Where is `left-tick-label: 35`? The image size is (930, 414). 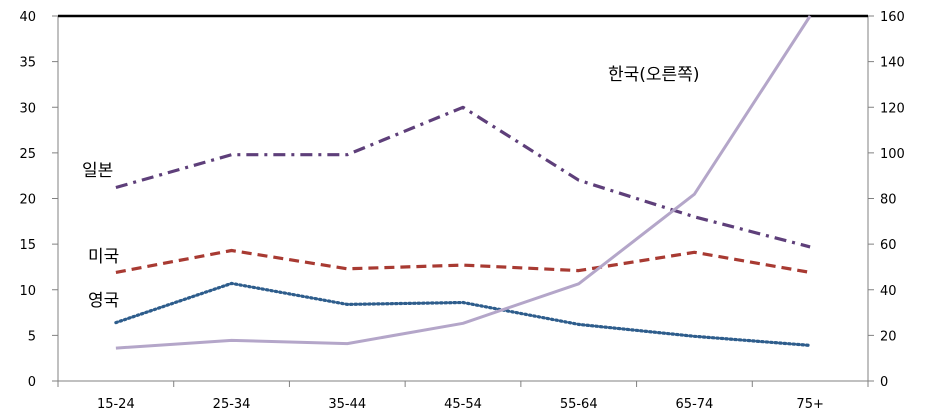
left-tick-label: 35 is located at coordinates (27, 63).